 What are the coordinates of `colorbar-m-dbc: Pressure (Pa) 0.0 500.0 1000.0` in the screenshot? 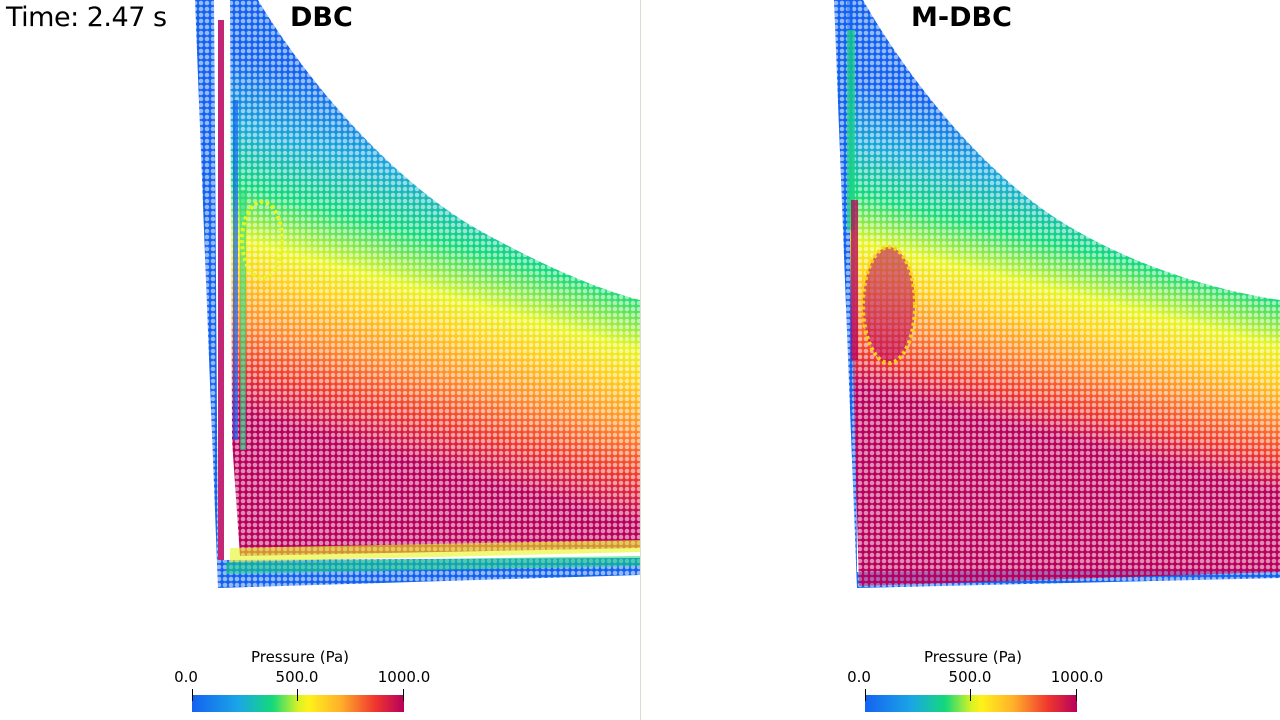 It's located at (975, 683).